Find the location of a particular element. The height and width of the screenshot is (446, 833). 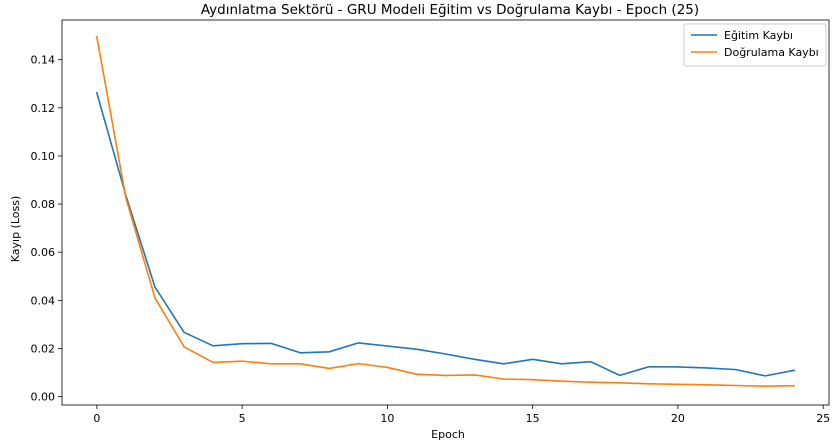

x-tick-label: 20 is located at coordinates (678, 418).